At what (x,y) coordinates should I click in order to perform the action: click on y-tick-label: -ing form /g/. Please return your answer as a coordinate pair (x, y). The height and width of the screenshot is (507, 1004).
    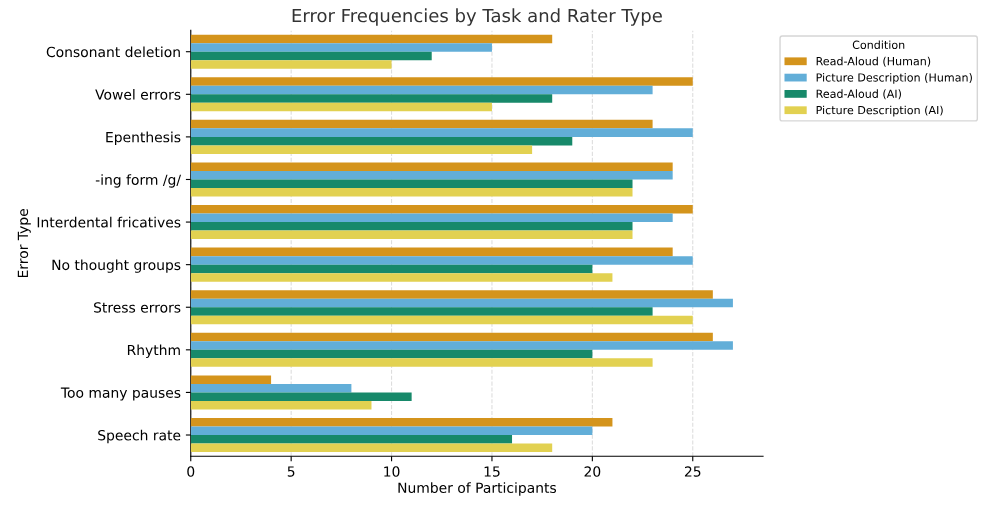
    Looking at the image, I should click on (138, 181).